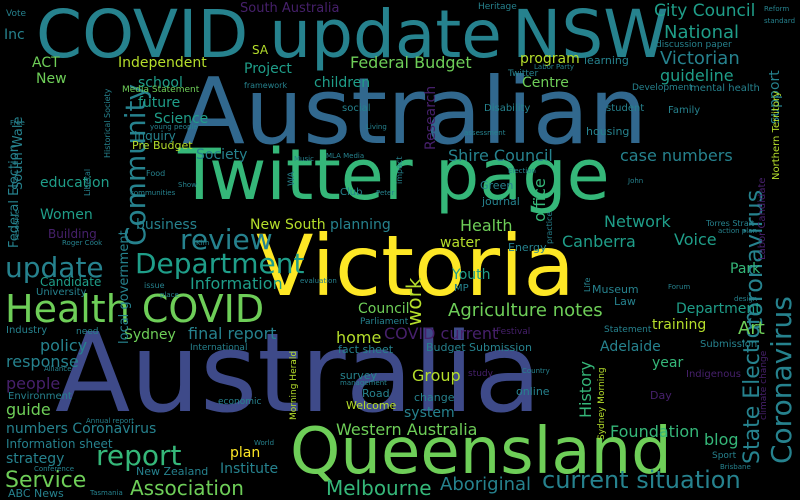  What do you see at coordinates (661, 395) in the screenshot?
I see `word-day: Day` at bounding box center [661, 395].